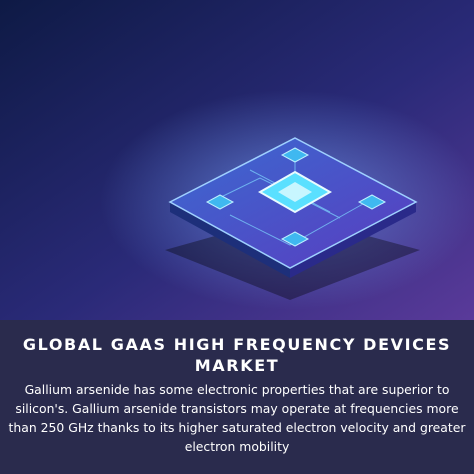  Describe the element at coordinates (353, 240) in the screenshot. I see `chip-side-right` at that location.